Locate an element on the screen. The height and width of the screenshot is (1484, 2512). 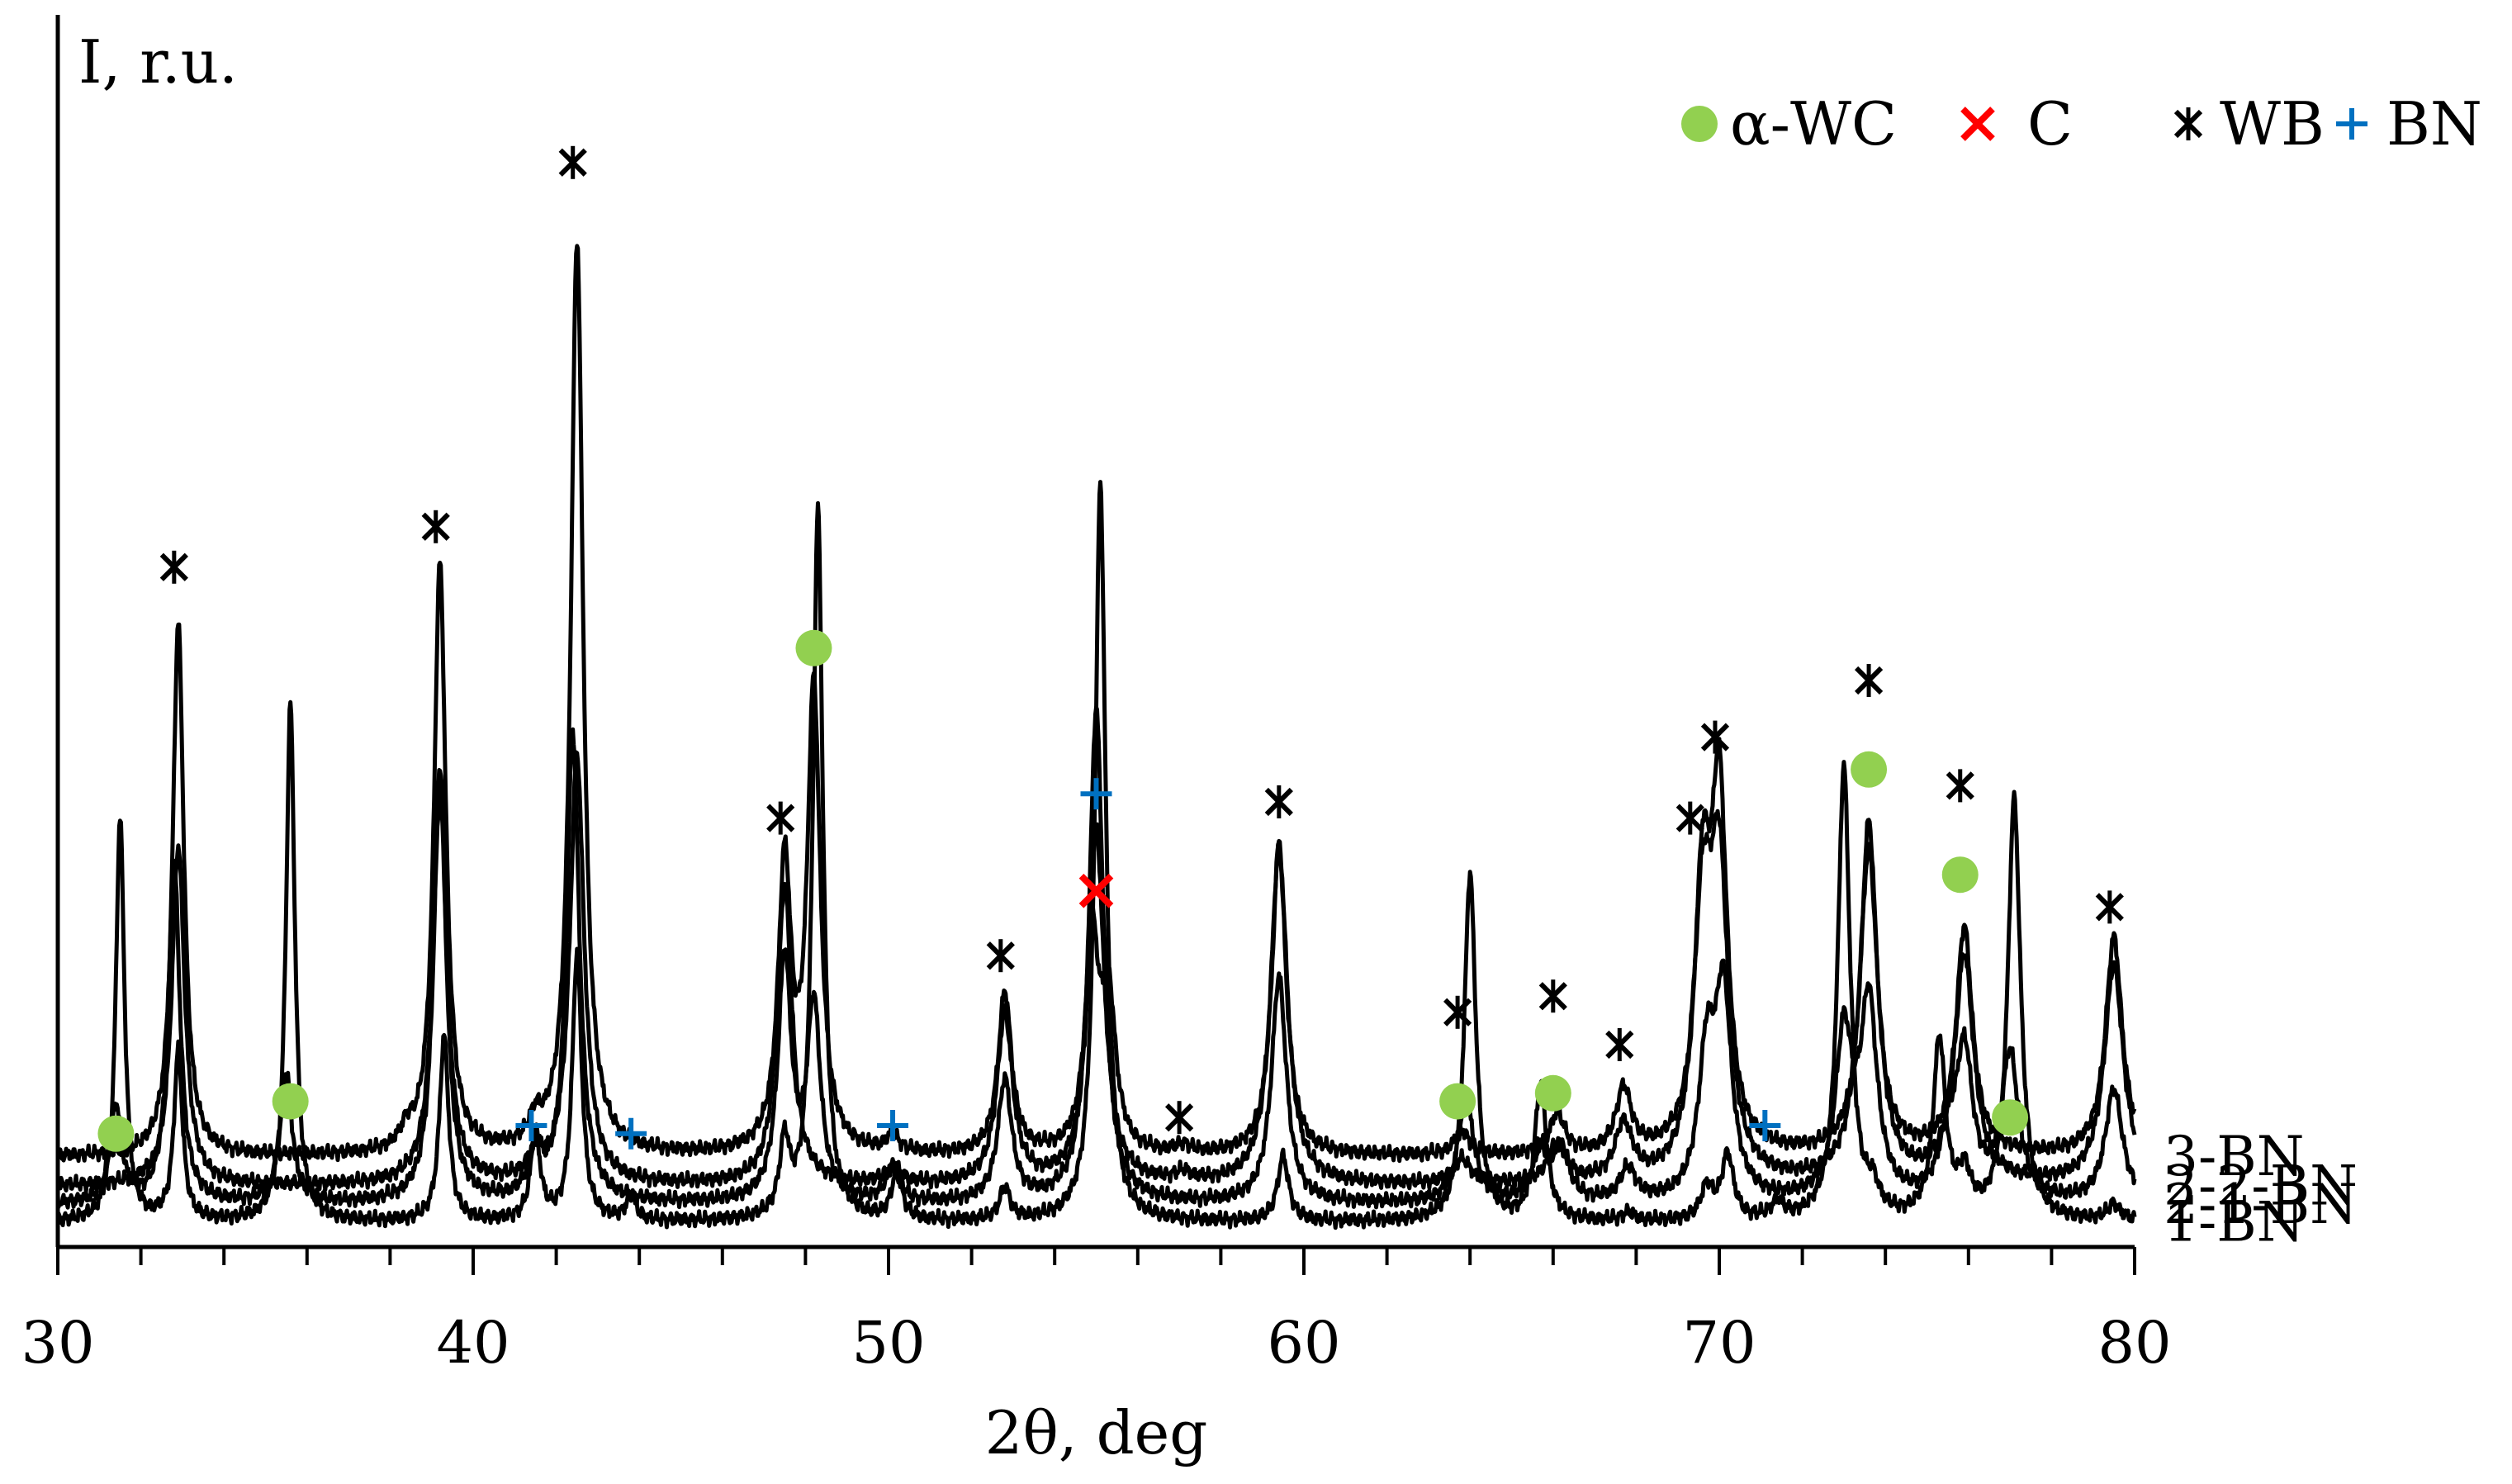
x-tick-label: 40 is located at coordinates (473, 1343).